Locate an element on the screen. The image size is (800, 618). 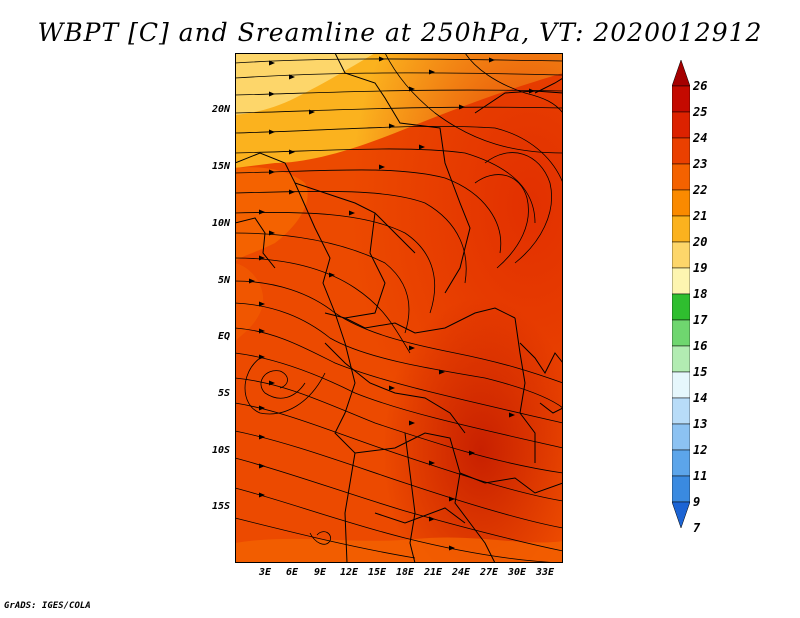
lon-label-3e: 3E is located at coordinates (265, 572).